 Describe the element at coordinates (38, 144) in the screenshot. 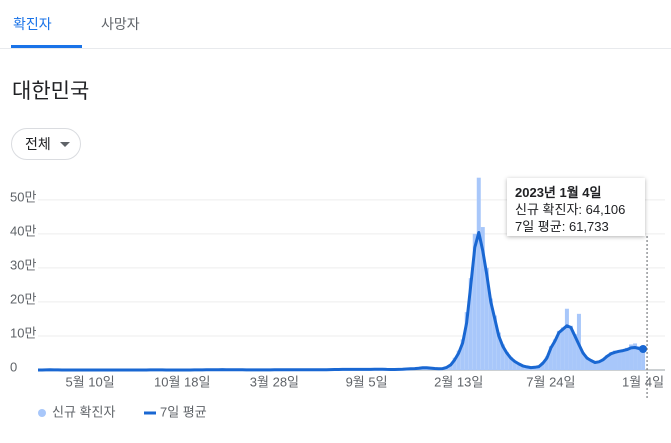

I see `filter-label: 전체` at that location.